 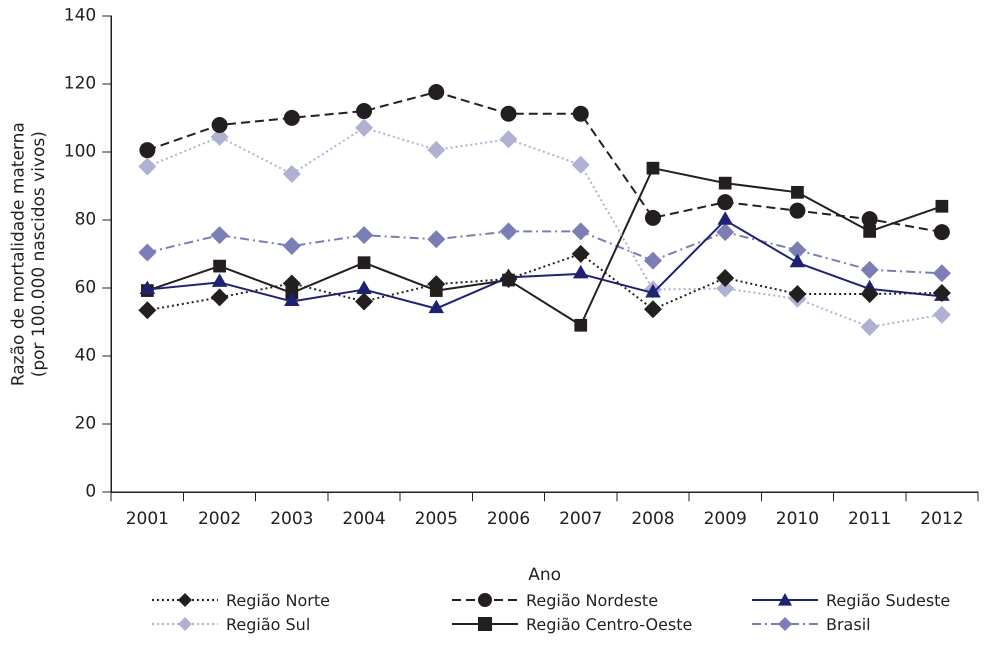 I want to click on legend-label: Brasil, so click(x=848, y=624).